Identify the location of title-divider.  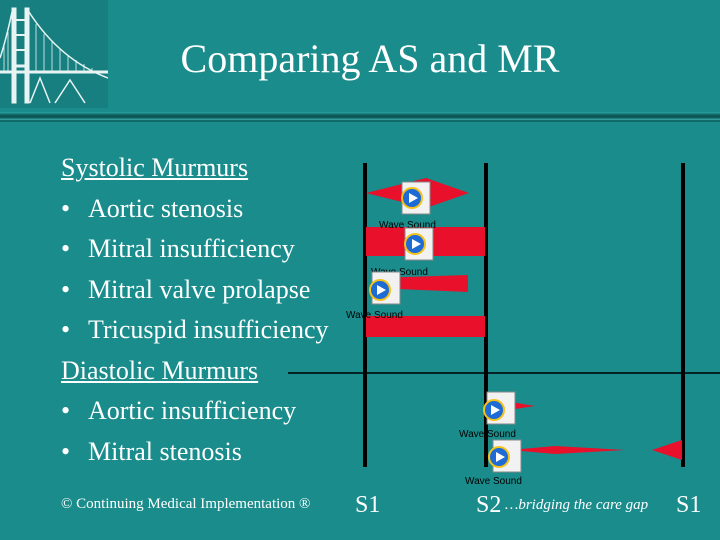
(360, 116).